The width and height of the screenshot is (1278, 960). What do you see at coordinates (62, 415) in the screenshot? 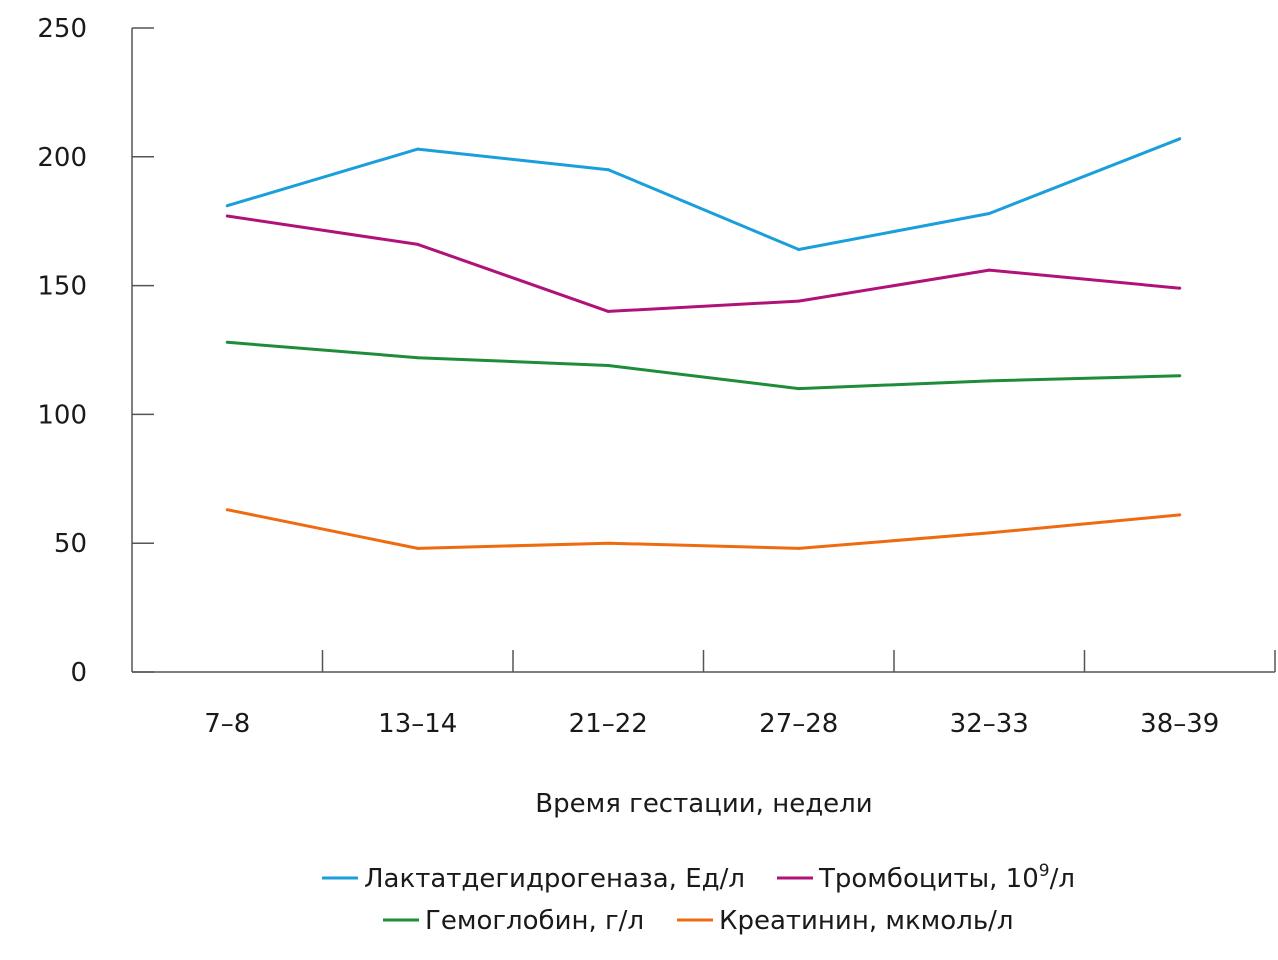
I see `y-tick-label: 100` at bounding box center [62, 415].